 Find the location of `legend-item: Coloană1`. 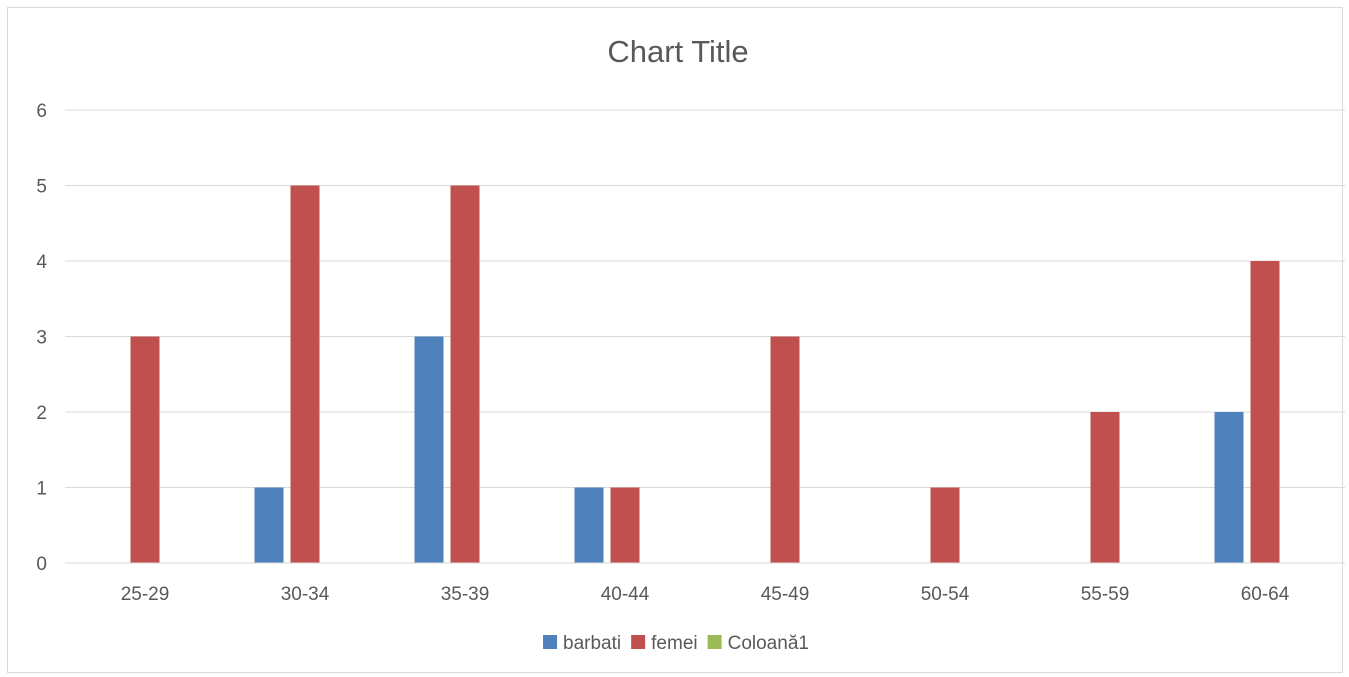

legend-item: Coloană1 is located at coordinates (758, 643).